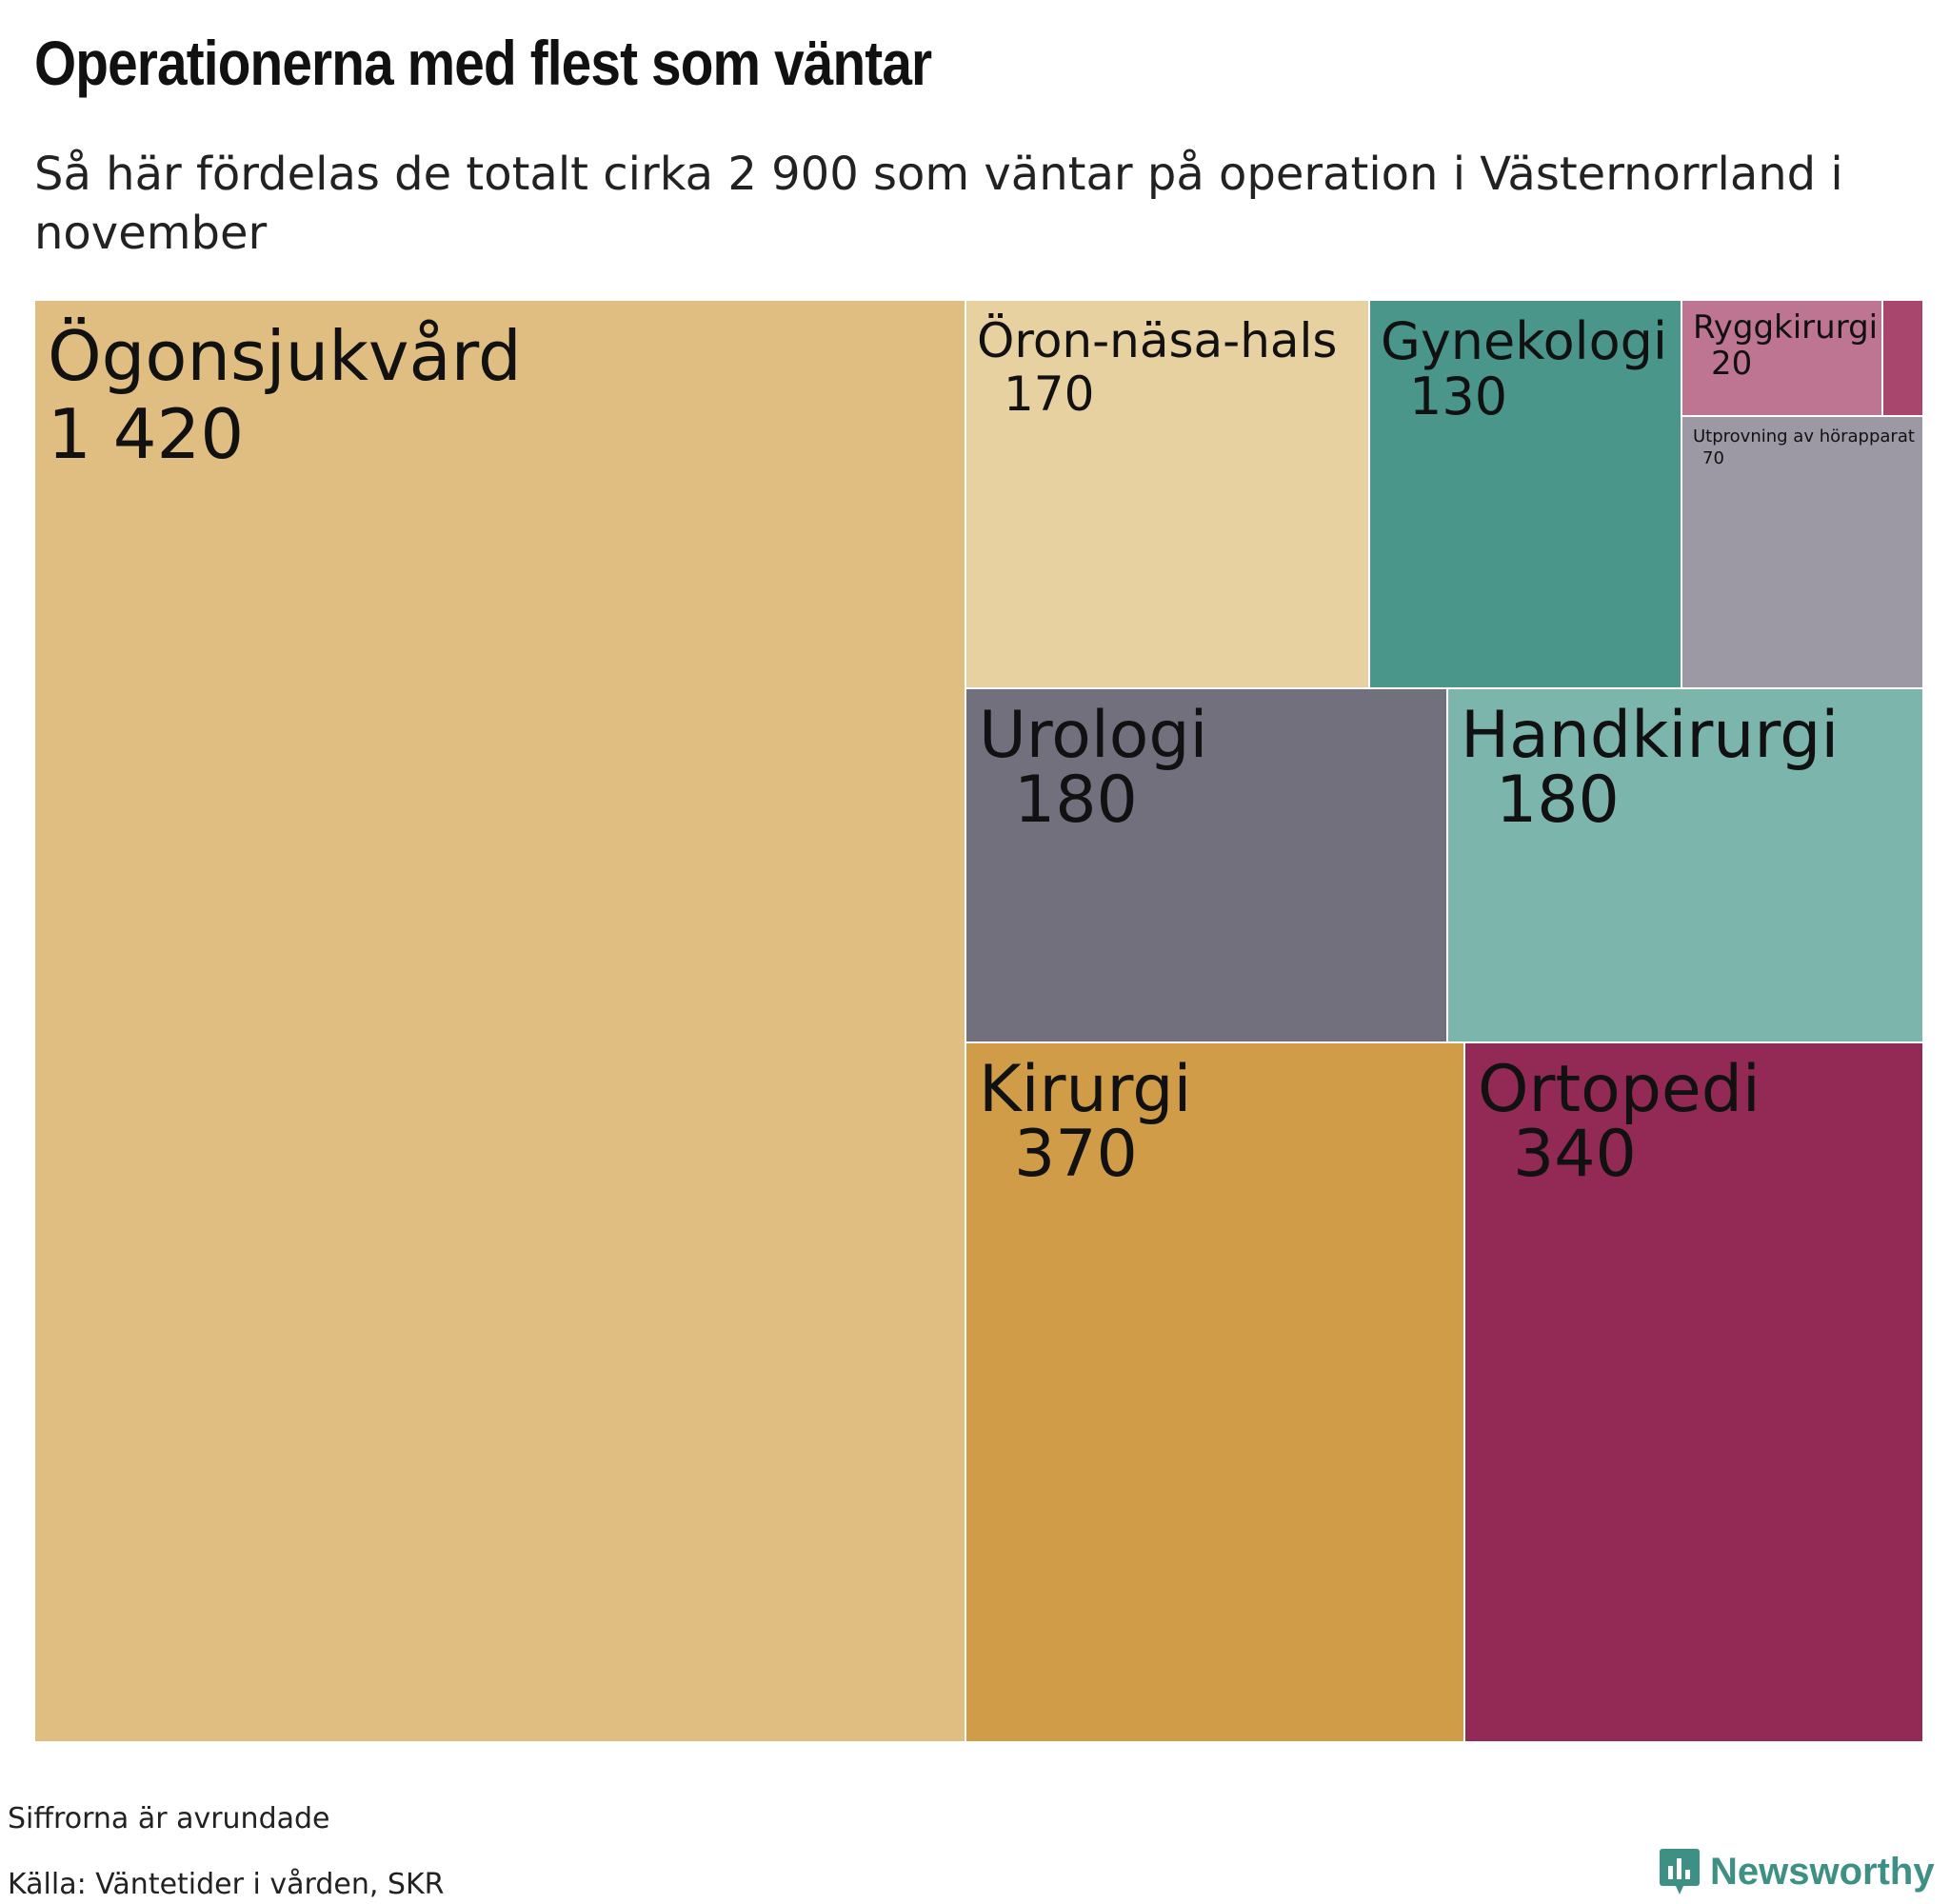 The image size is (1950, 1904). What do you see at coordinates (1731, 364) in the screenshot?
I see `treemap-value: 20` at bounding box center [1731, 364].